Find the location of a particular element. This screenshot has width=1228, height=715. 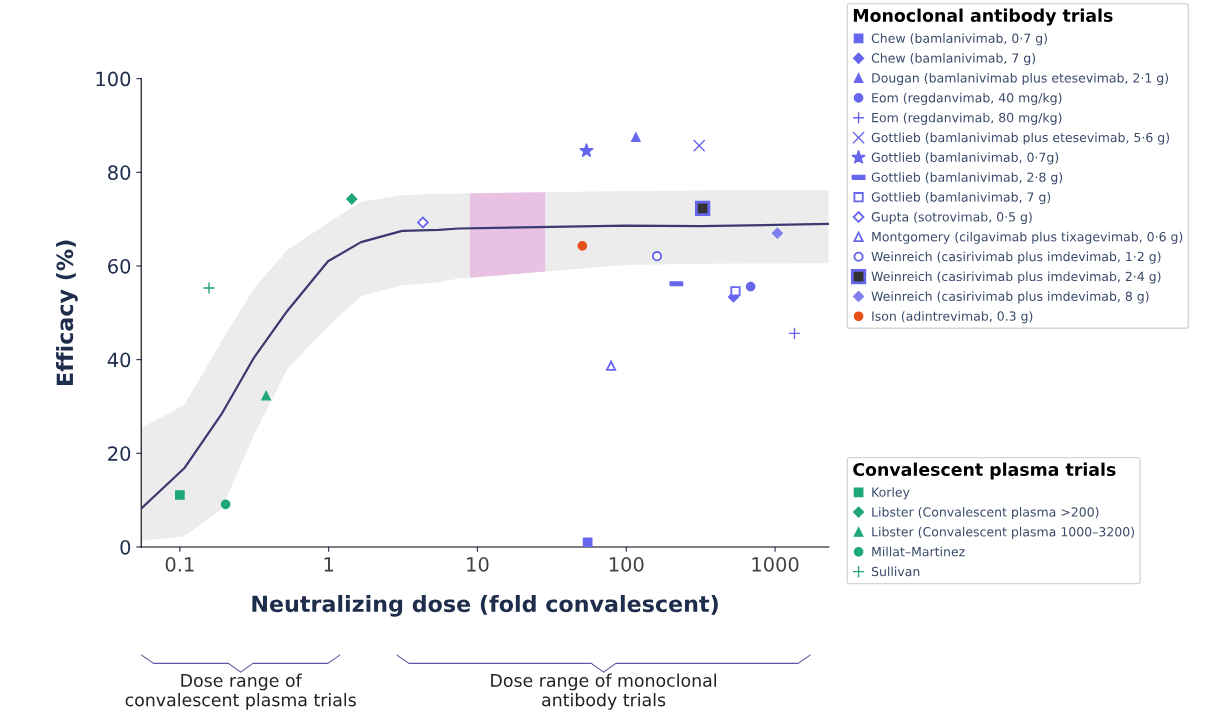

x-tick-label: 1 is located at coordinates (329, 564).